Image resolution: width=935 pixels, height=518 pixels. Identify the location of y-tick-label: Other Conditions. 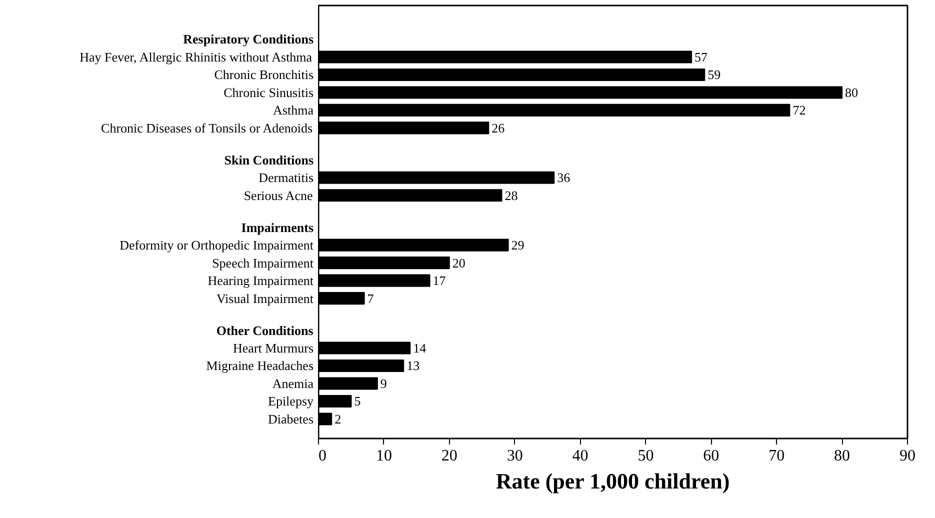
(265, 330).